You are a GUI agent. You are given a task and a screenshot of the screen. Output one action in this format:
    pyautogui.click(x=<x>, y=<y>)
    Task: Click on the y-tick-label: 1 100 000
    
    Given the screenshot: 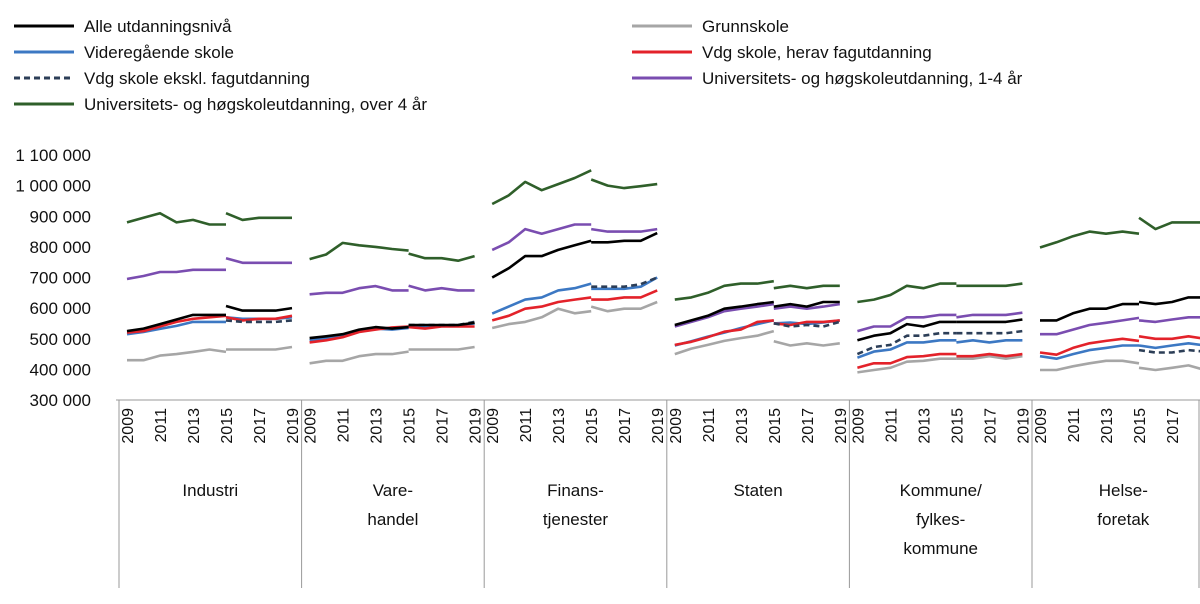 What is the action you would take?
    pyautogui.click(x=53, y=155)
    